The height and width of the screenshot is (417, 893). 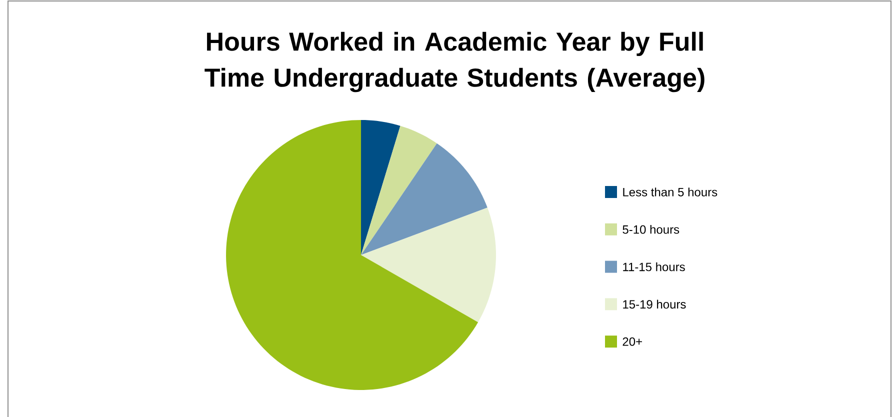 I want to click on legend-label: 5-10 hours, so click(x=651, y=229).